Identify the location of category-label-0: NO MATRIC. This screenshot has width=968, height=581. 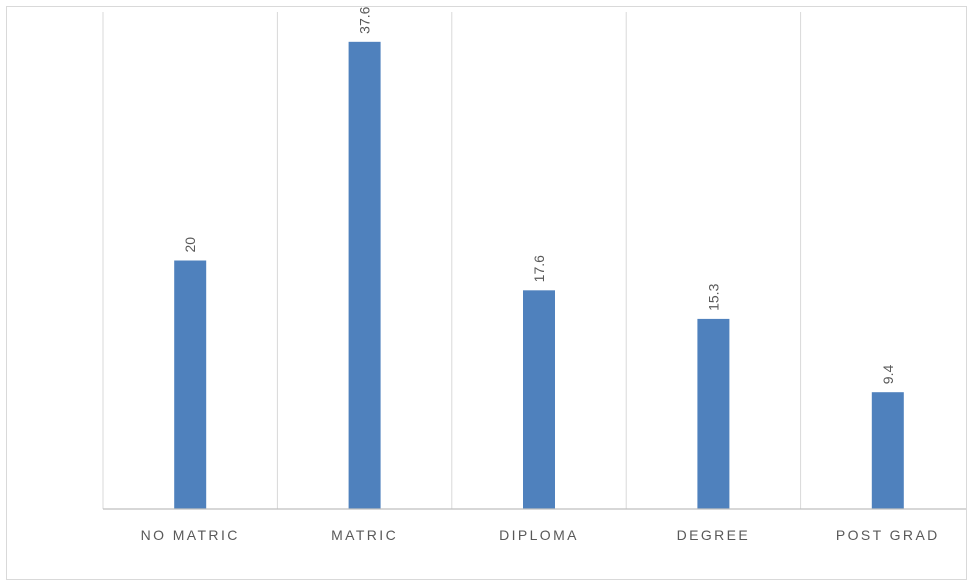
(190, 535).